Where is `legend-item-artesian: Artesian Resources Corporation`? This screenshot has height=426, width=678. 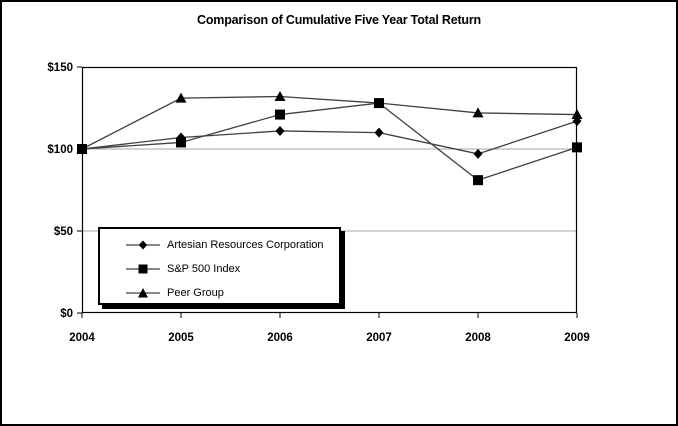 legend-item-artesian: Artesian Resources Corporation is located at coordinates (232, 245).